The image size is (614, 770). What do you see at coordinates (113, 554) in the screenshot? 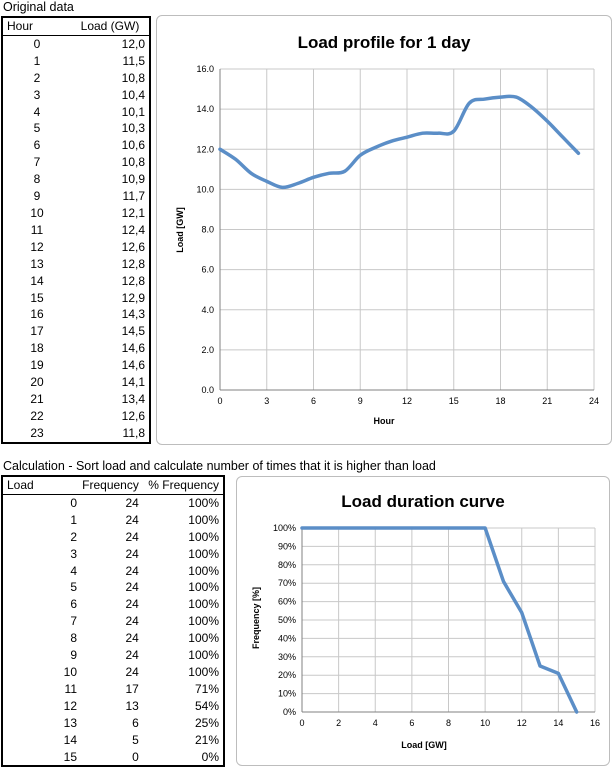
I see `table-row: 3 24 100%` at bounding box center [113, 554].